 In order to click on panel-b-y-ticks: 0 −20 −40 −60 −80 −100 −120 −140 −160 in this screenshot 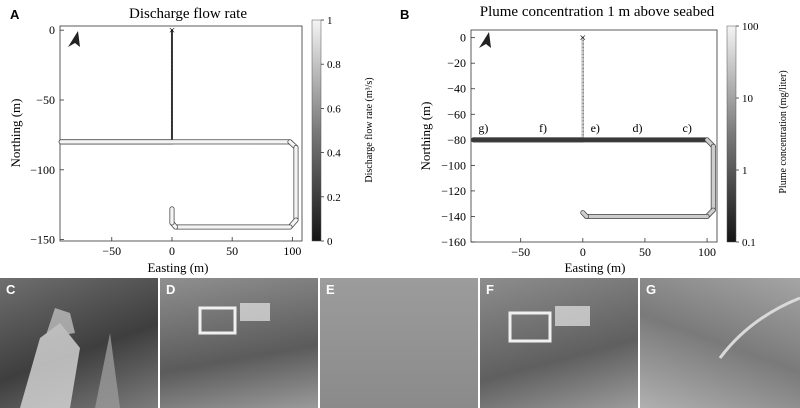, I will do `click(458, 140)`.